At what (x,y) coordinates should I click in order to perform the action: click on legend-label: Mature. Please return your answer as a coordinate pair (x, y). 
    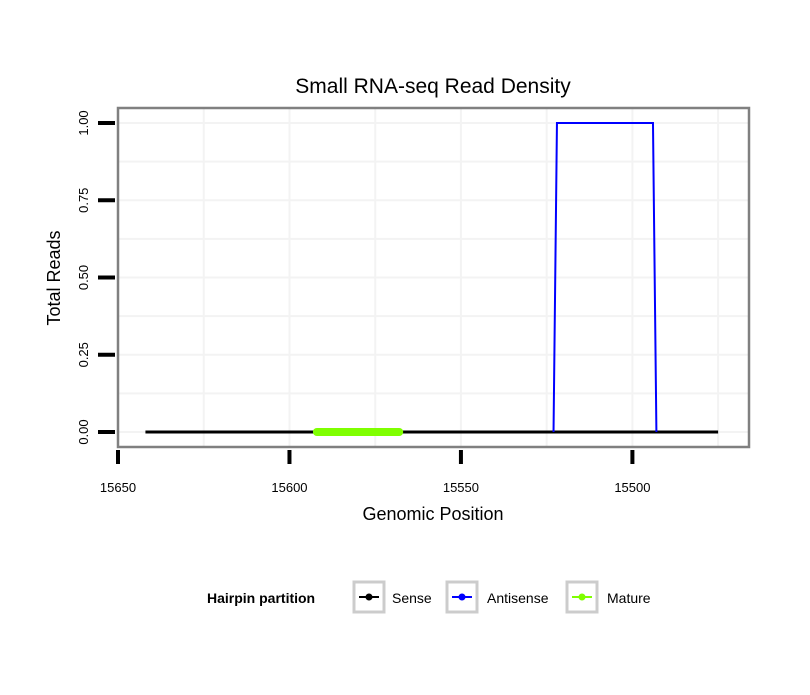
    Looking at the image, I should click on (629, 598).